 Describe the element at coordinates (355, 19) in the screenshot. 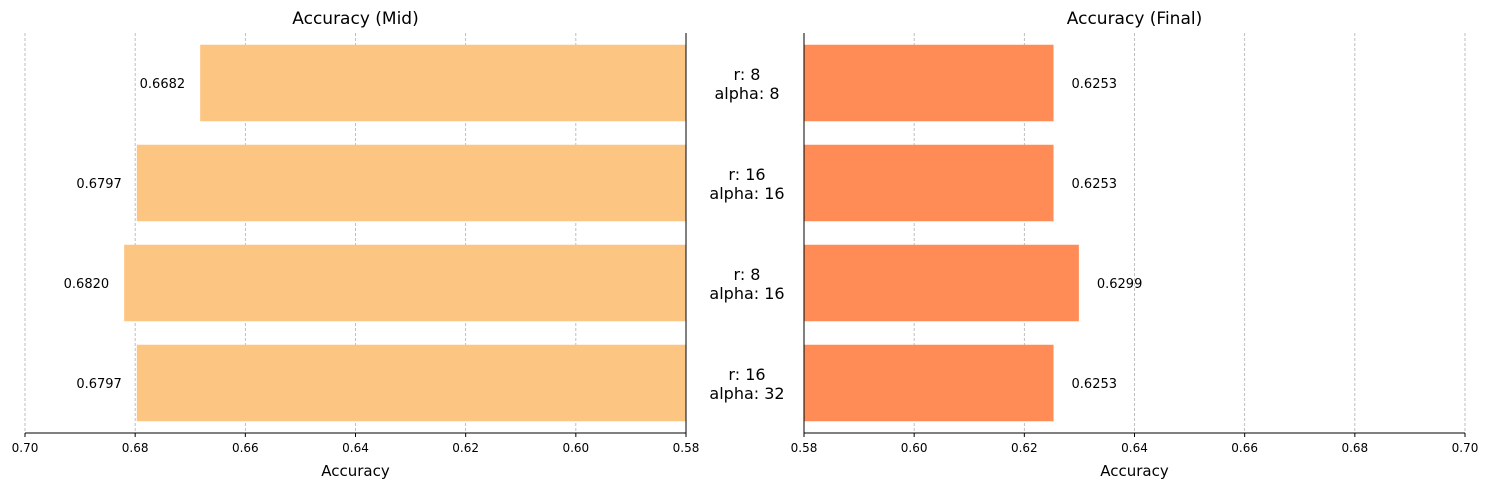

I see `panel-title: Accuracy (Mid)` at that location.